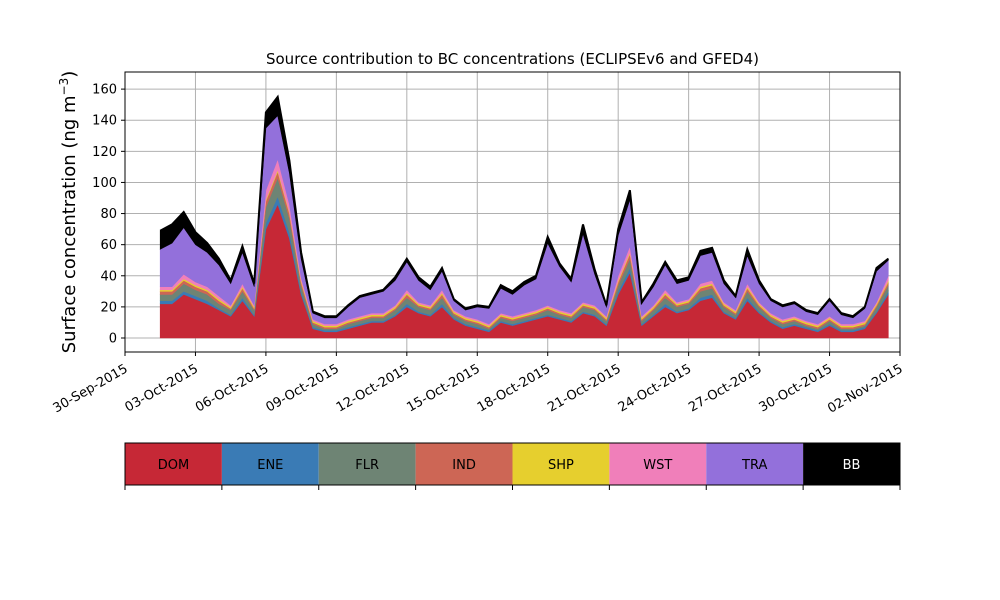 This screenshot has height=600, width=1000. I want to click on legend-label-tra: TRA, so click(754, 465).